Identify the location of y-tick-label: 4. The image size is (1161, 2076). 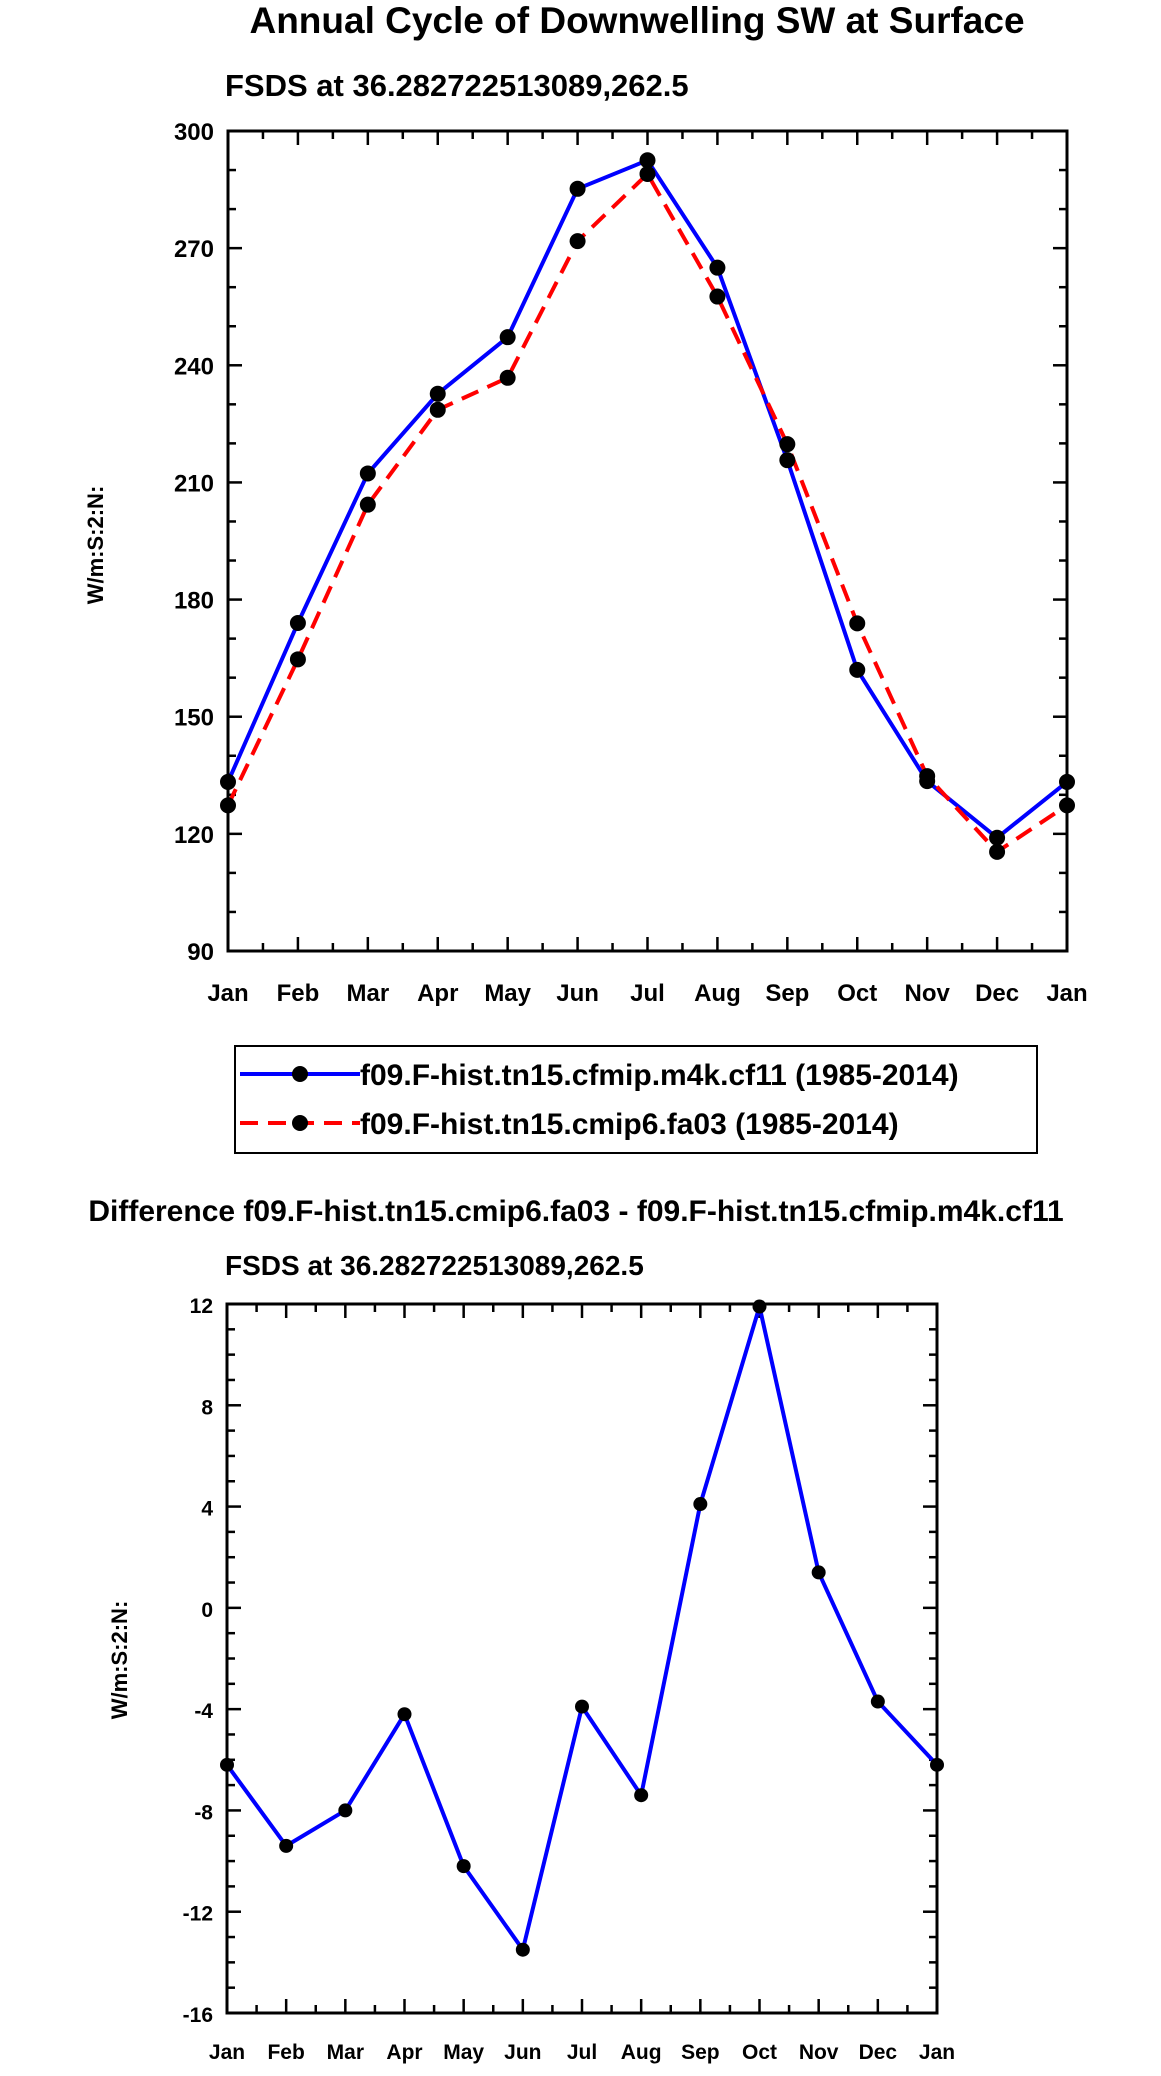
(207, 1509).